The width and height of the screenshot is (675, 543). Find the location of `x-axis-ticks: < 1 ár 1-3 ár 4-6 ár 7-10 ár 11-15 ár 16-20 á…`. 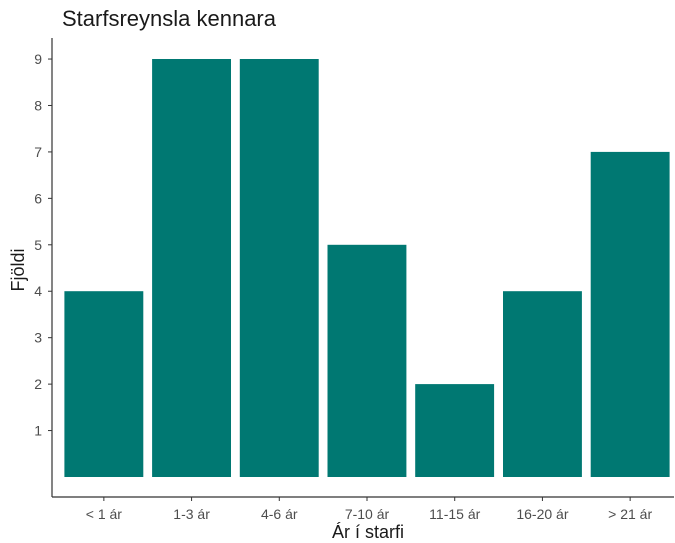

x-axis-ticks: < 1 ár 1-3 ár 4-6 ár 7-10 ár 11-15 ár 16-20 á… is located at coordinates (369, 509).